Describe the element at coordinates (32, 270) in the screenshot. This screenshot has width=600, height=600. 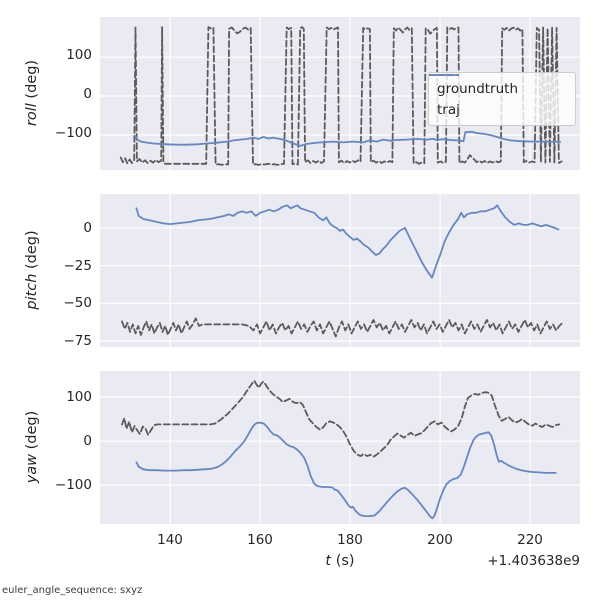
I see `pitch-axis-label: pitch (deg)` at that location.